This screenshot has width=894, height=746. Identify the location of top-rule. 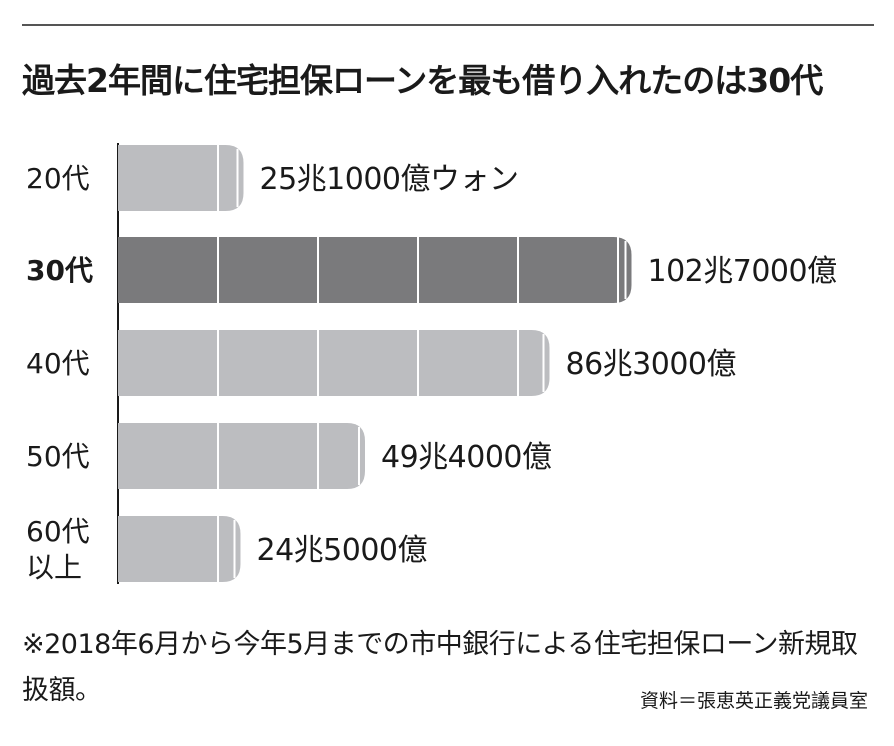
(448, 25).